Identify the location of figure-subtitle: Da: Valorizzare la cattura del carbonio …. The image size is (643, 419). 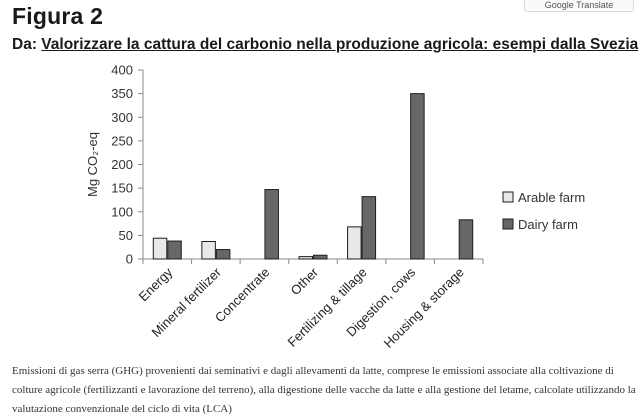
(325, 45).